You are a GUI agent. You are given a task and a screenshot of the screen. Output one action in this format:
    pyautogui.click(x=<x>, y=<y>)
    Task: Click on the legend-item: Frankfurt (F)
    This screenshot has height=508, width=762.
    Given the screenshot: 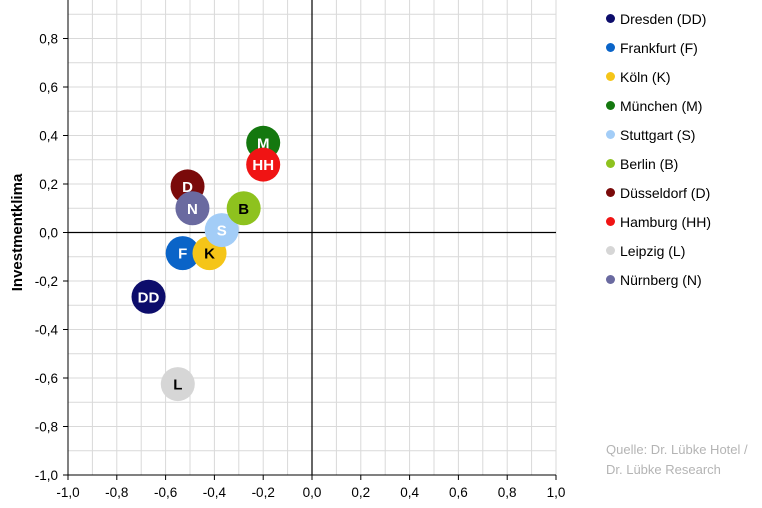 What is the action you would take?
    pyautogui.click(x=684, y=47)
    